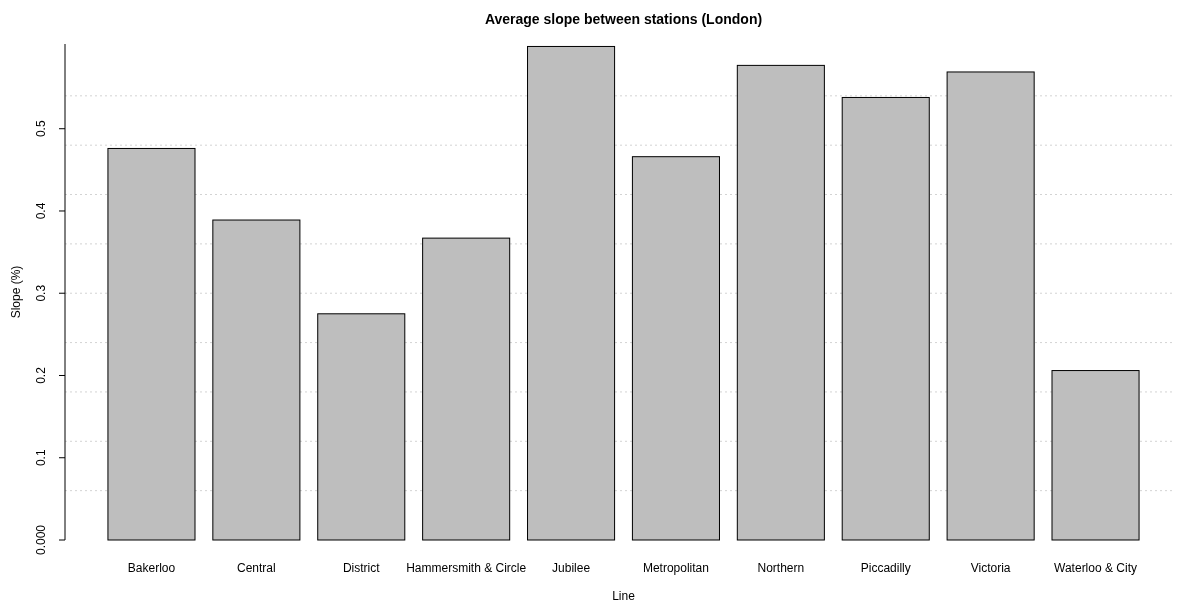  What do you see at coordinates (41, 540) in the screenshot?
I see `y-tick-label: 0.000` at bounding box center [41, 540].